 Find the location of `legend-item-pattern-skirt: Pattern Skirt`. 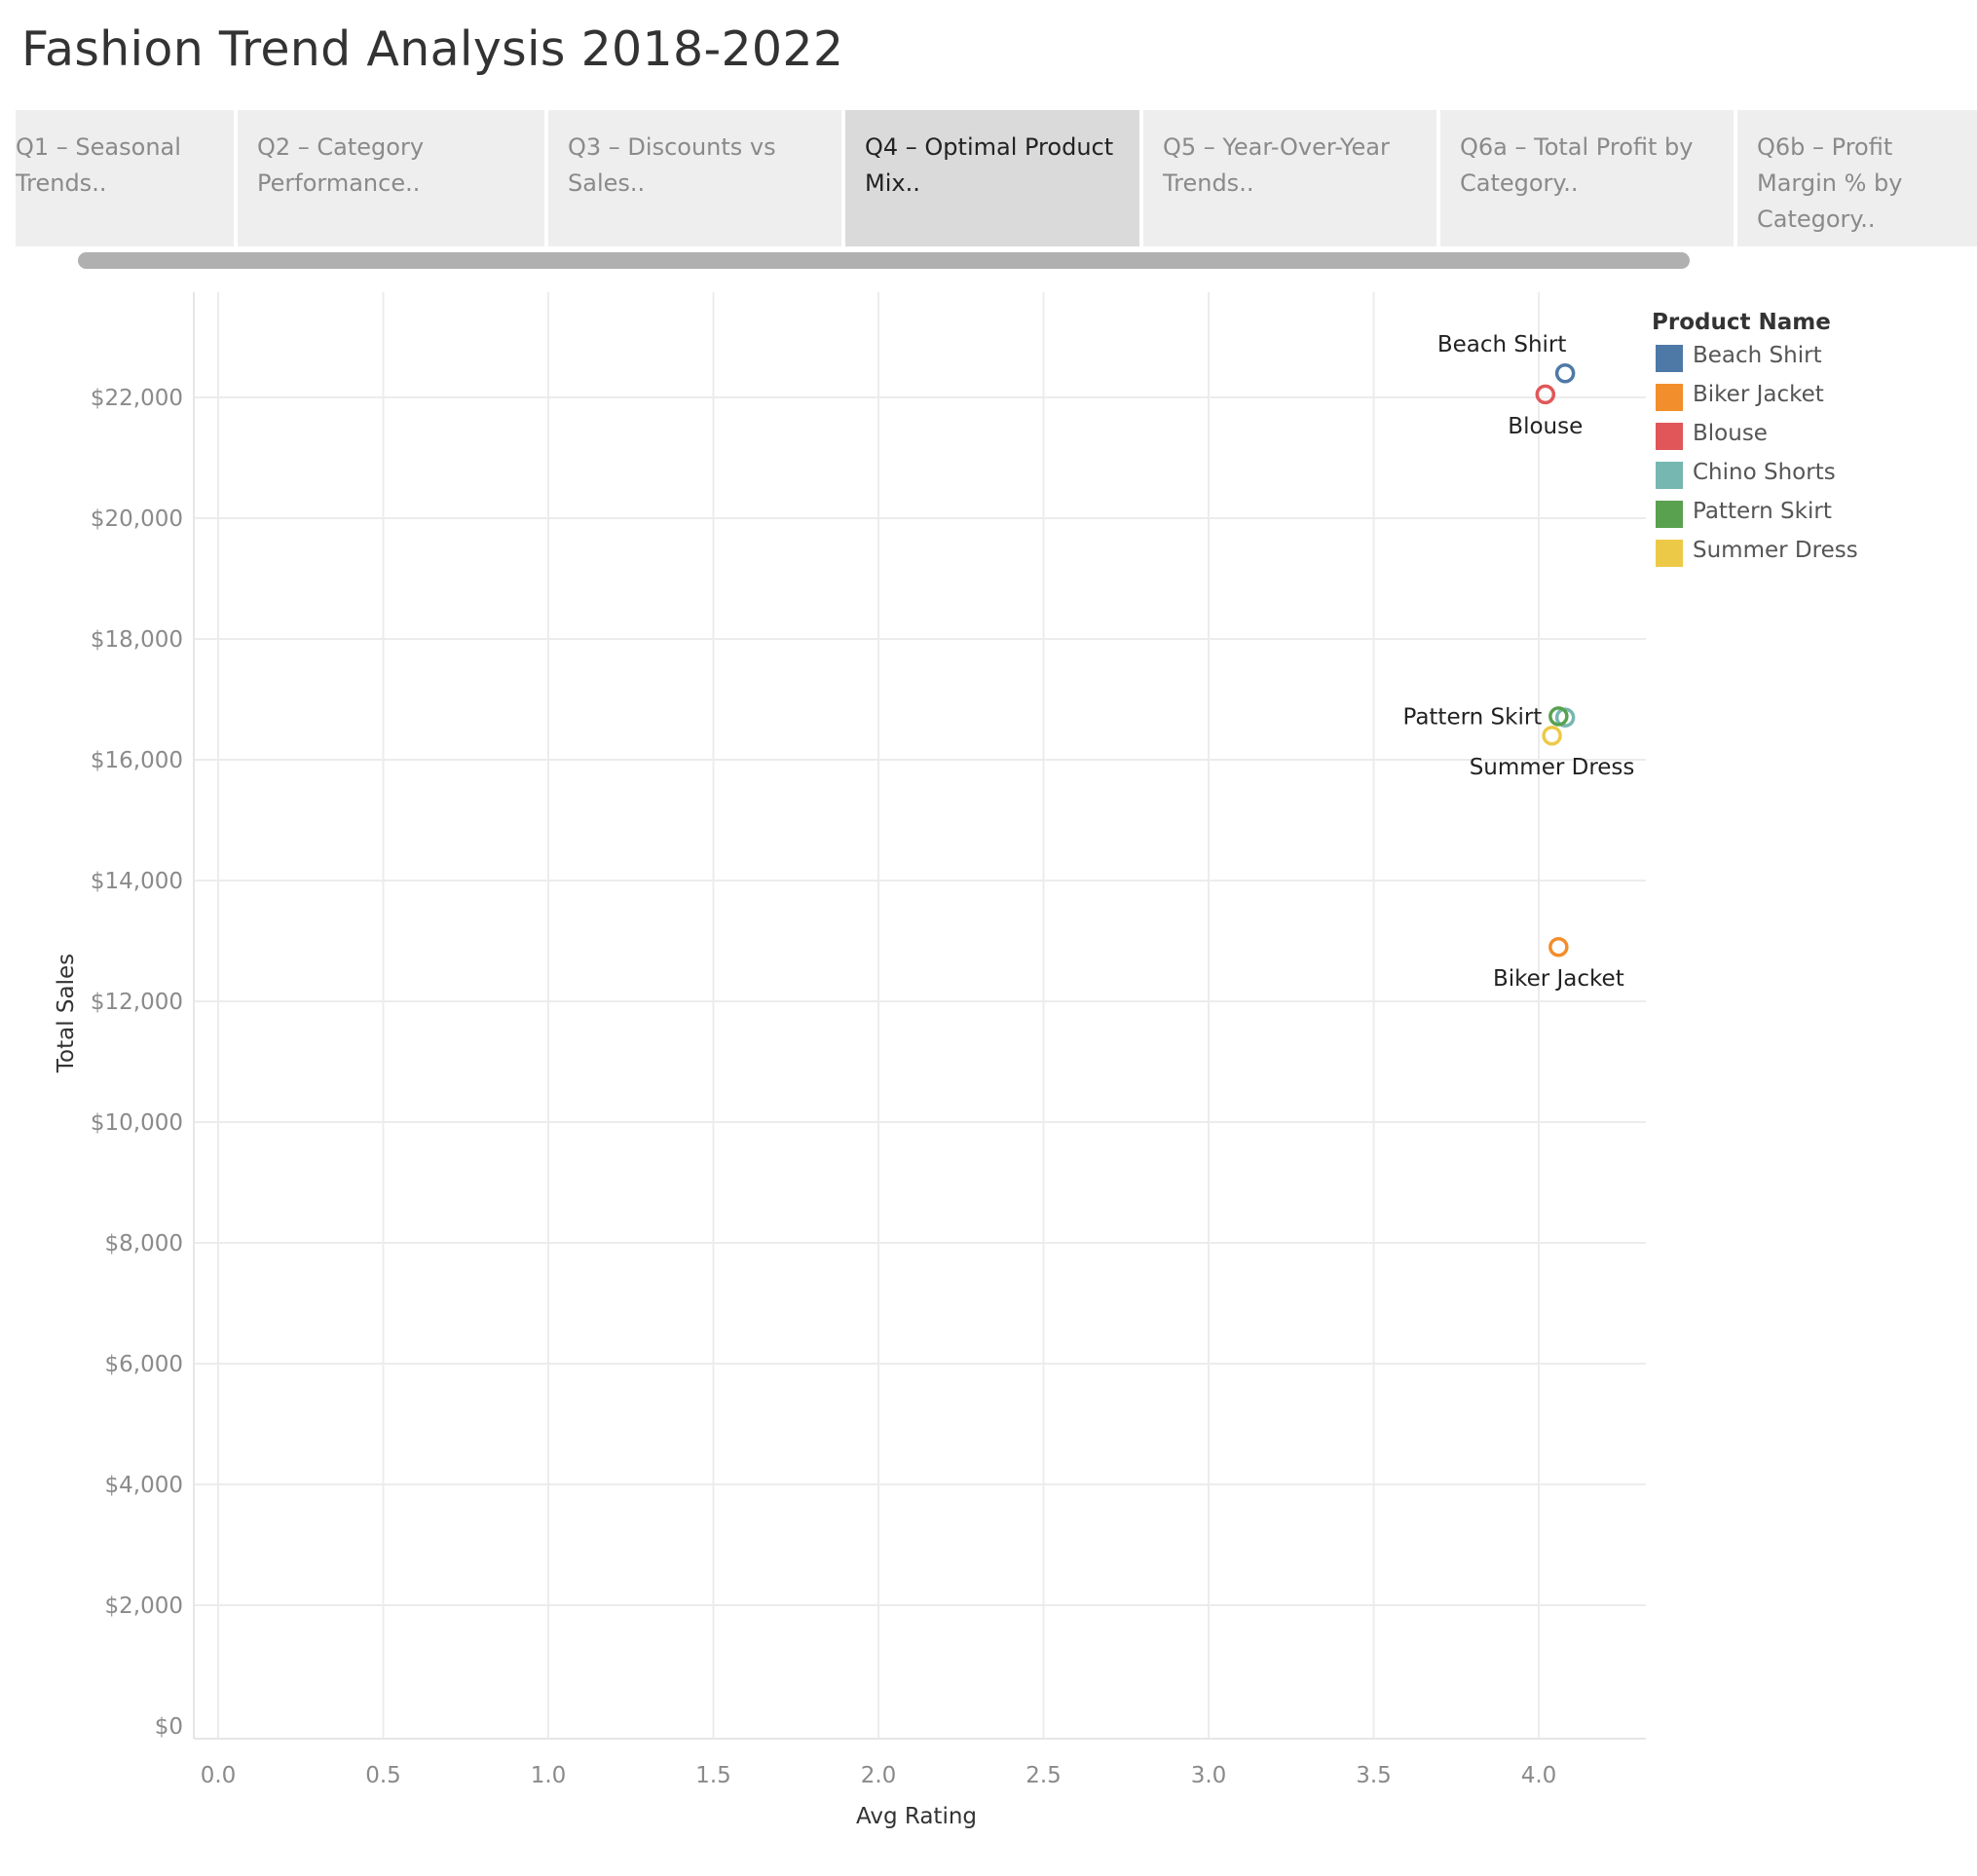

legend-item-pattern-skirt: Pattern Skirt is located at coordinates (1742, 516).